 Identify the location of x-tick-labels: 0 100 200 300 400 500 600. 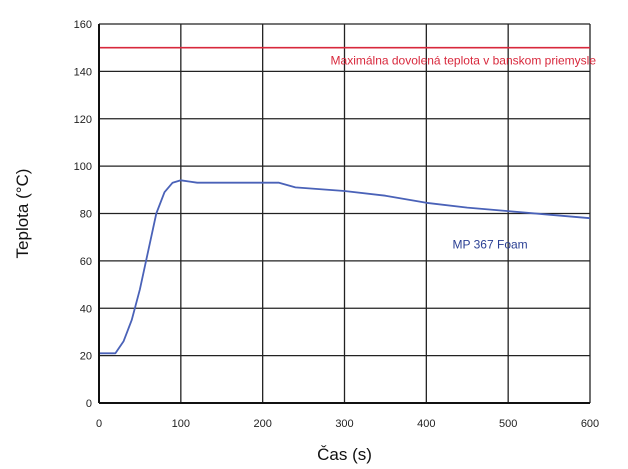
(347, 424).